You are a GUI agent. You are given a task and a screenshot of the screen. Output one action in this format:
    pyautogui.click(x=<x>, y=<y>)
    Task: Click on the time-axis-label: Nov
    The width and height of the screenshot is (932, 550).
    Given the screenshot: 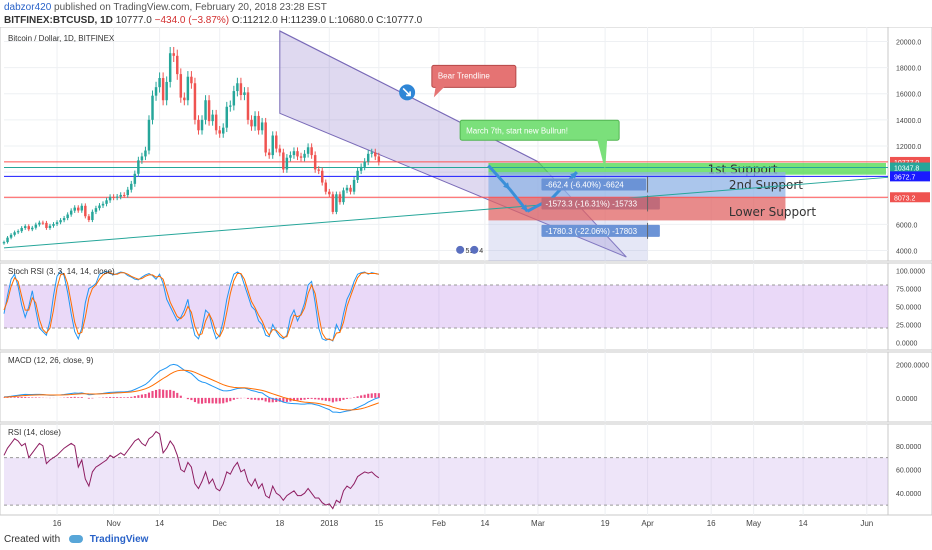 What is the action you would take?
    pyautogui.click(x=113, y=523)
    